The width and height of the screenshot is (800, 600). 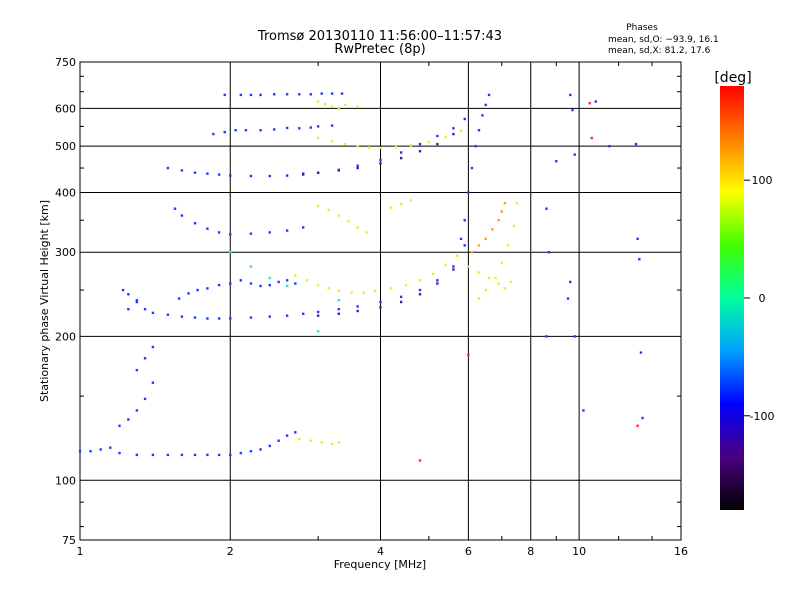 What do you see at coordinates (65, 146) in the screenshot?
I see `y-tick-label: 500` at bounding box center [65, 146].